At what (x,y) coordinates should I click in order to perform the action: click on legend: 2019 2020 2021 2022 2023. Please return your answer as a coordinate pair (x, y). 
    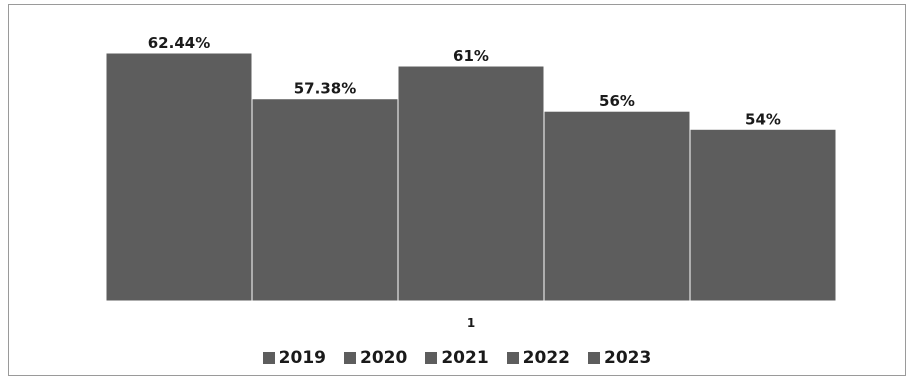
    Looking at the image, I should click on (457, 358).